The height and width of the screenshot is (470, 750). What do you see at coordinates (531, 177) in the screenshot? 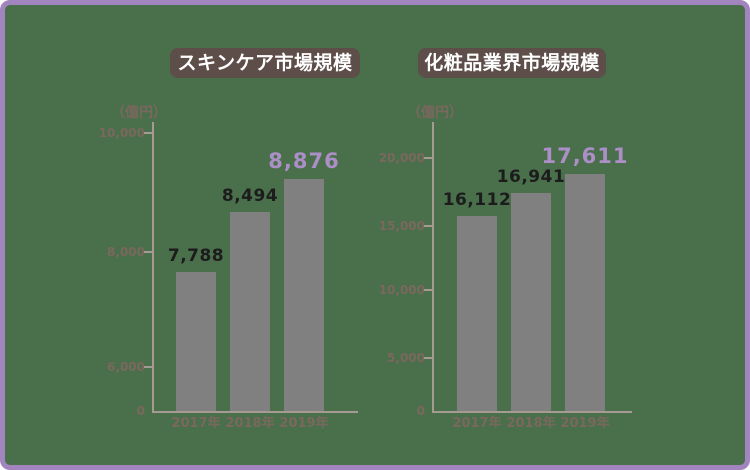
I see `bar-value-label: 16,941` at bounding box center [531, 177].